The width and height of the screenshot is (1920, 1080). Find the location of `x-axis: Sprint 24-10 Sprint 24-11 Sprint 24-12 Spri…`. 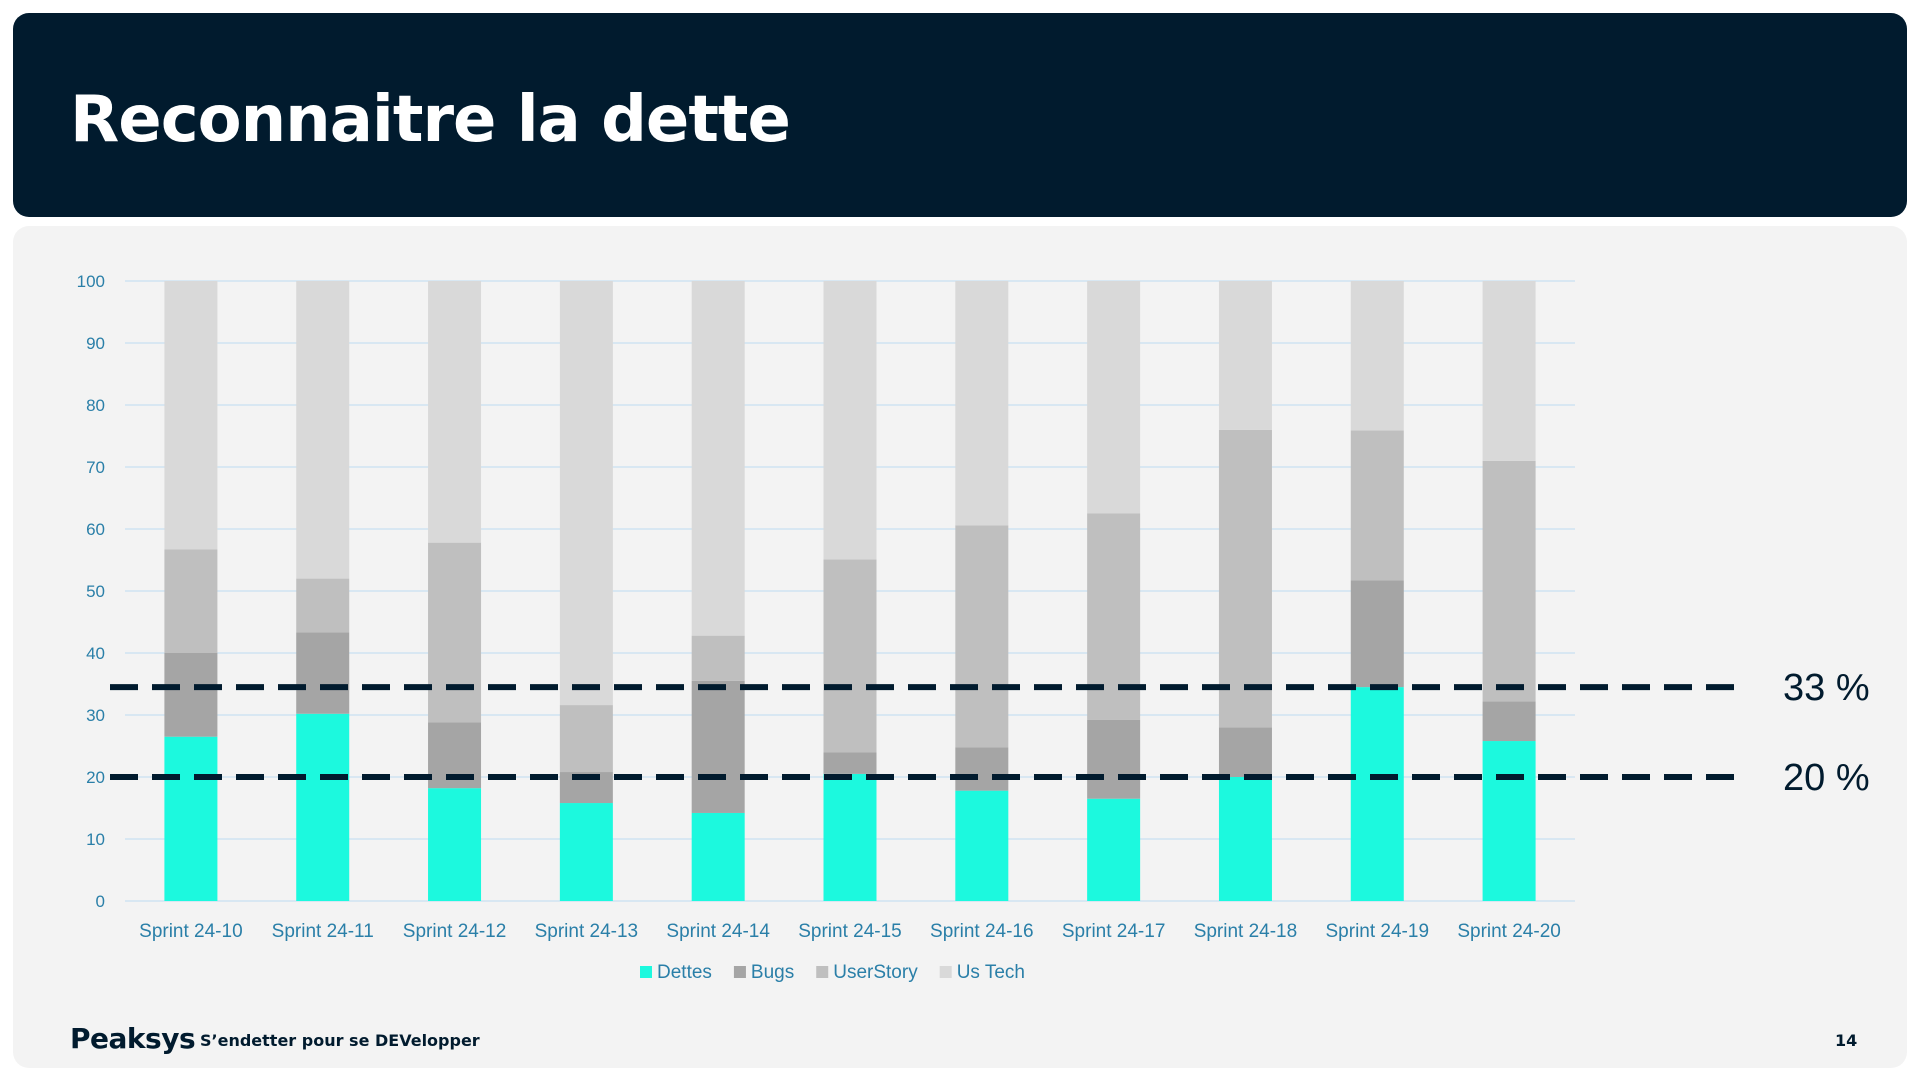

x-axis: Sprint 24-10 Sprint 24-11 Sprint 24-12 Spri… is located at coordinates (850, 931).